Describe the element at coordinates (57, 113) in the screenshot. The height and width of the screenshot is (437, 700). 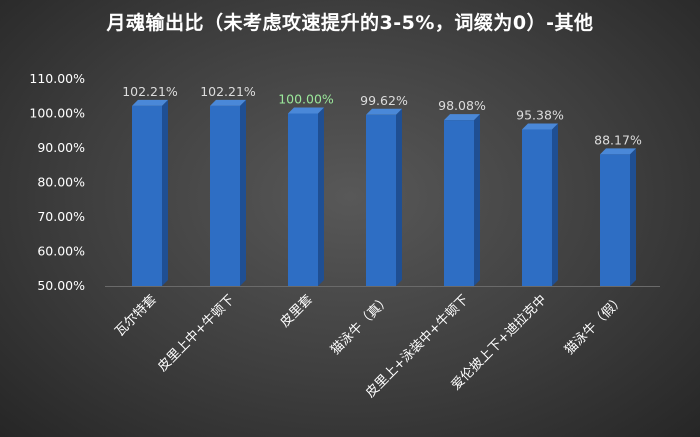
I see `y-tick-label: 100.00%` at that location.